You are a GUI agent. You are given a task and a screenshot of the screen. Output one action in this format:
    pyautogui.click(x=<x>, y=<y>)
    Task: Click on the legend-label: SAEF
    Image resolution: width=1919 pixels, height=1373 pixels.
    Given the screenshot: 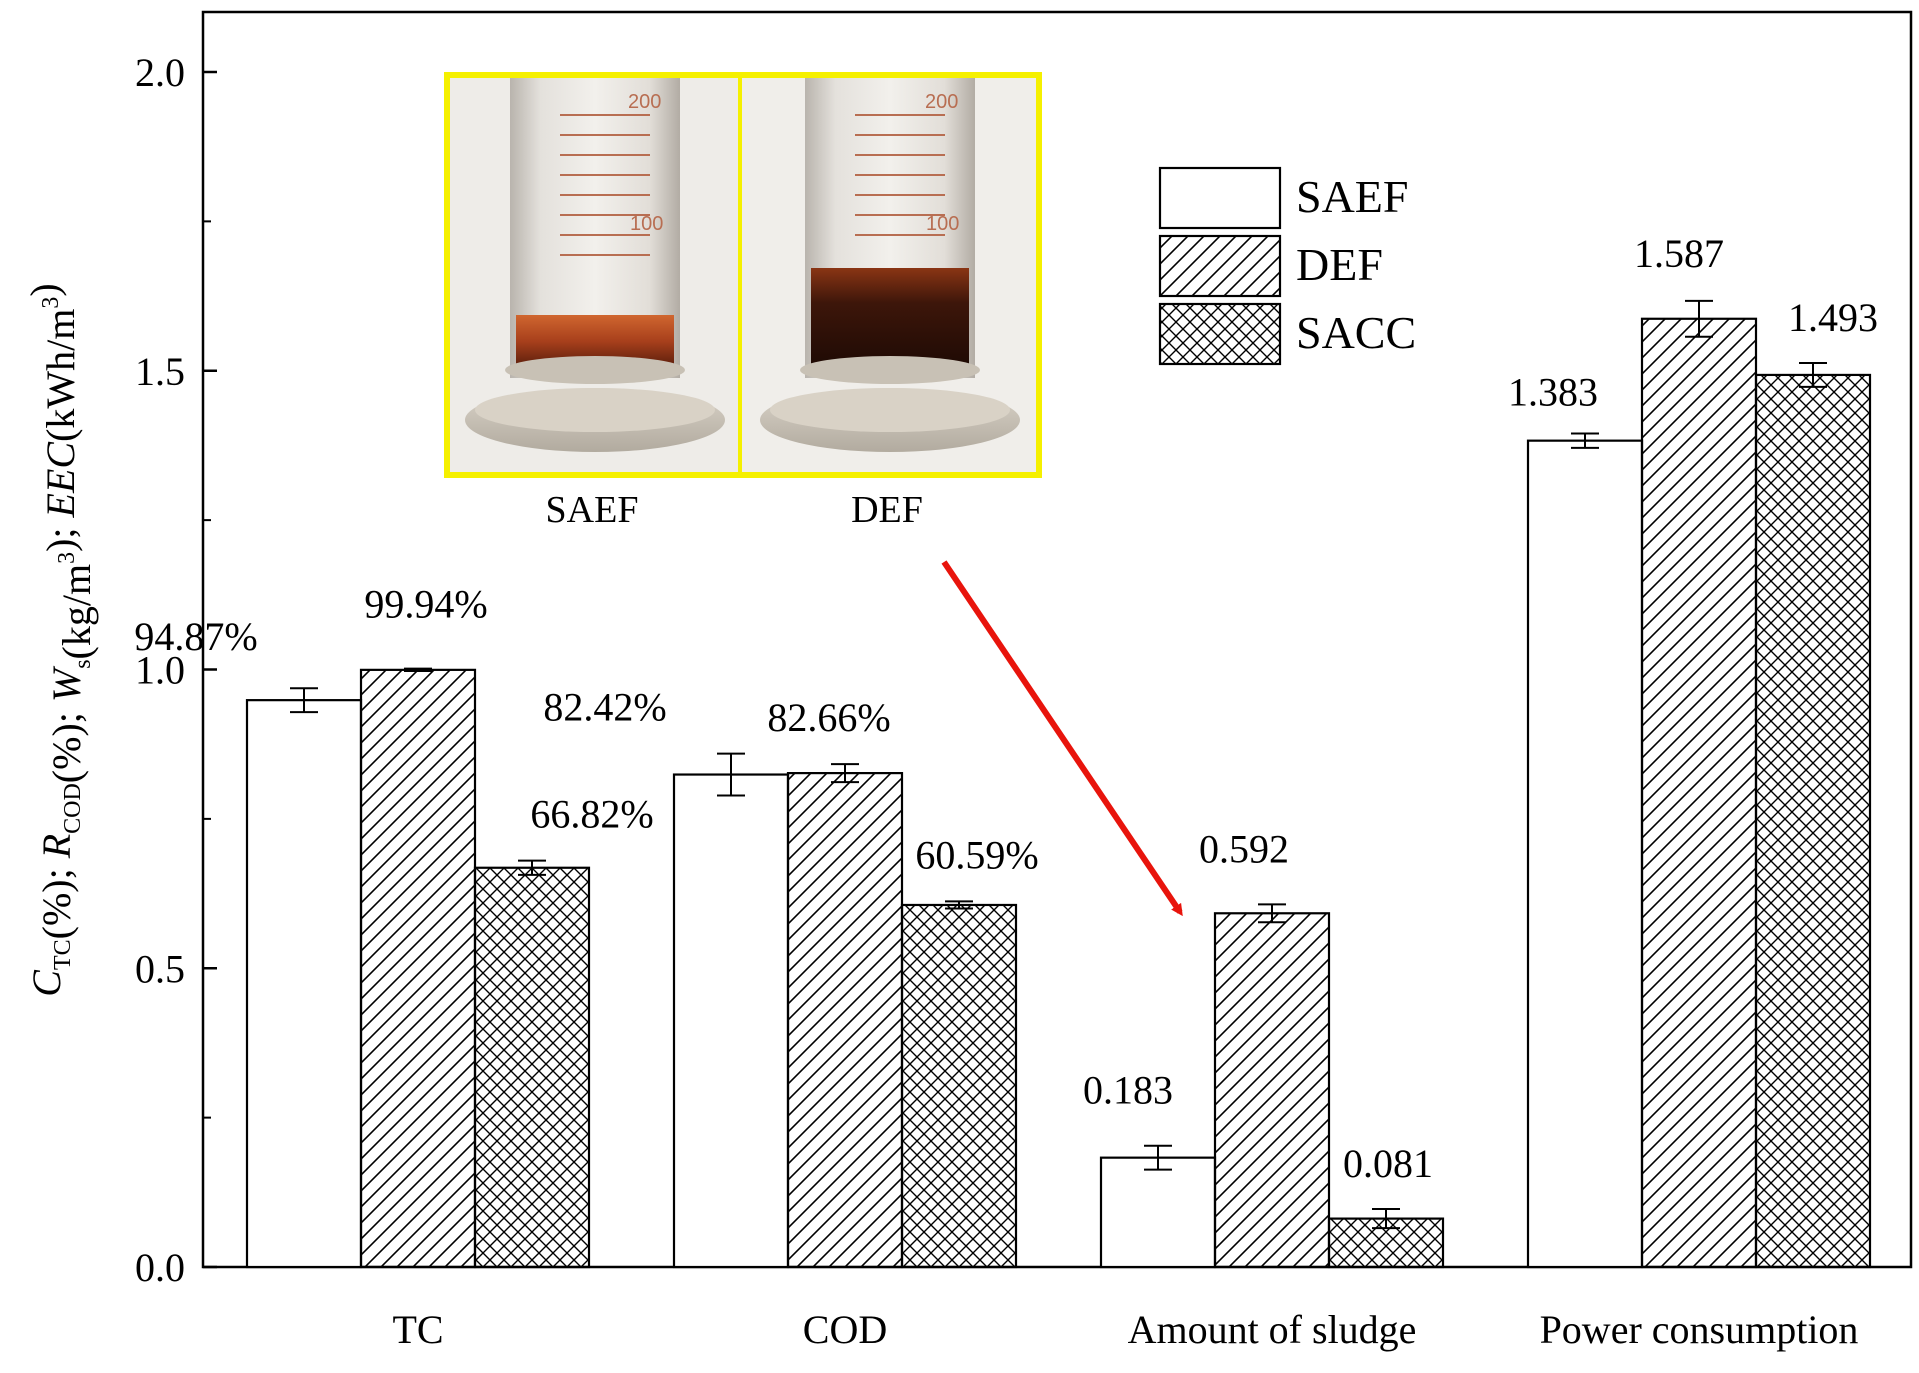 What is the action you would take?
    pyautogui.click(x=1352, y=196)
    